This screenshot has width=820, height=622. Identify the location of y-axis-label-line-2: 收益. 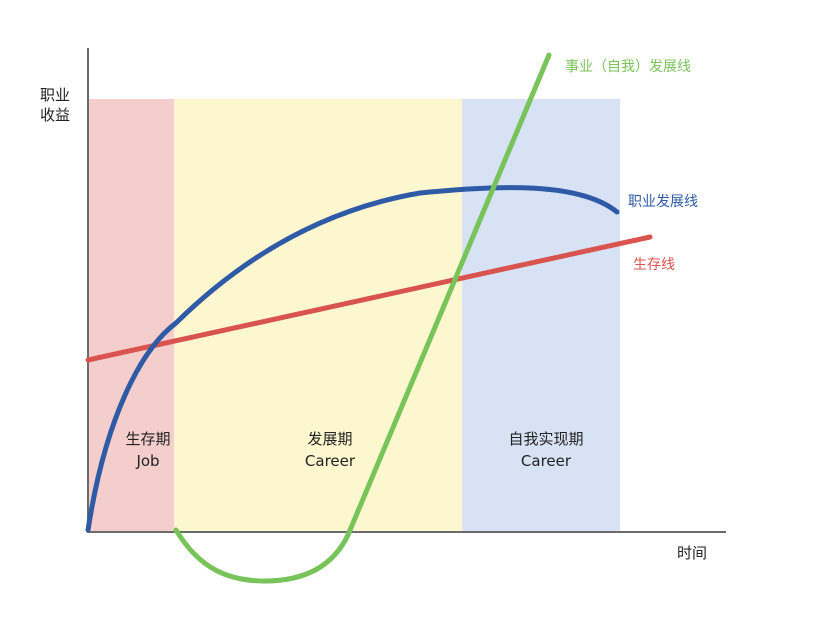
(55, 115).